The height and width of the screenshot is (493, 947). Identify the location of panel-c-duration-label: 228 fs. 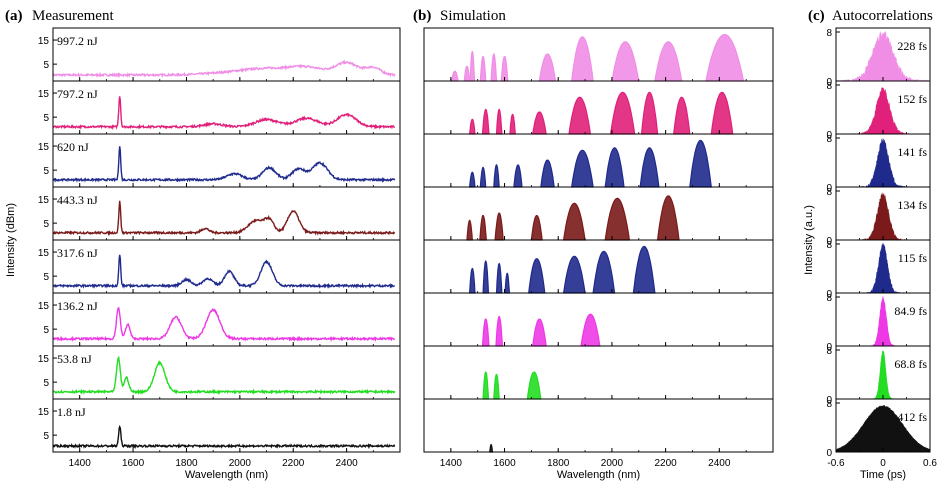
(912, 46).